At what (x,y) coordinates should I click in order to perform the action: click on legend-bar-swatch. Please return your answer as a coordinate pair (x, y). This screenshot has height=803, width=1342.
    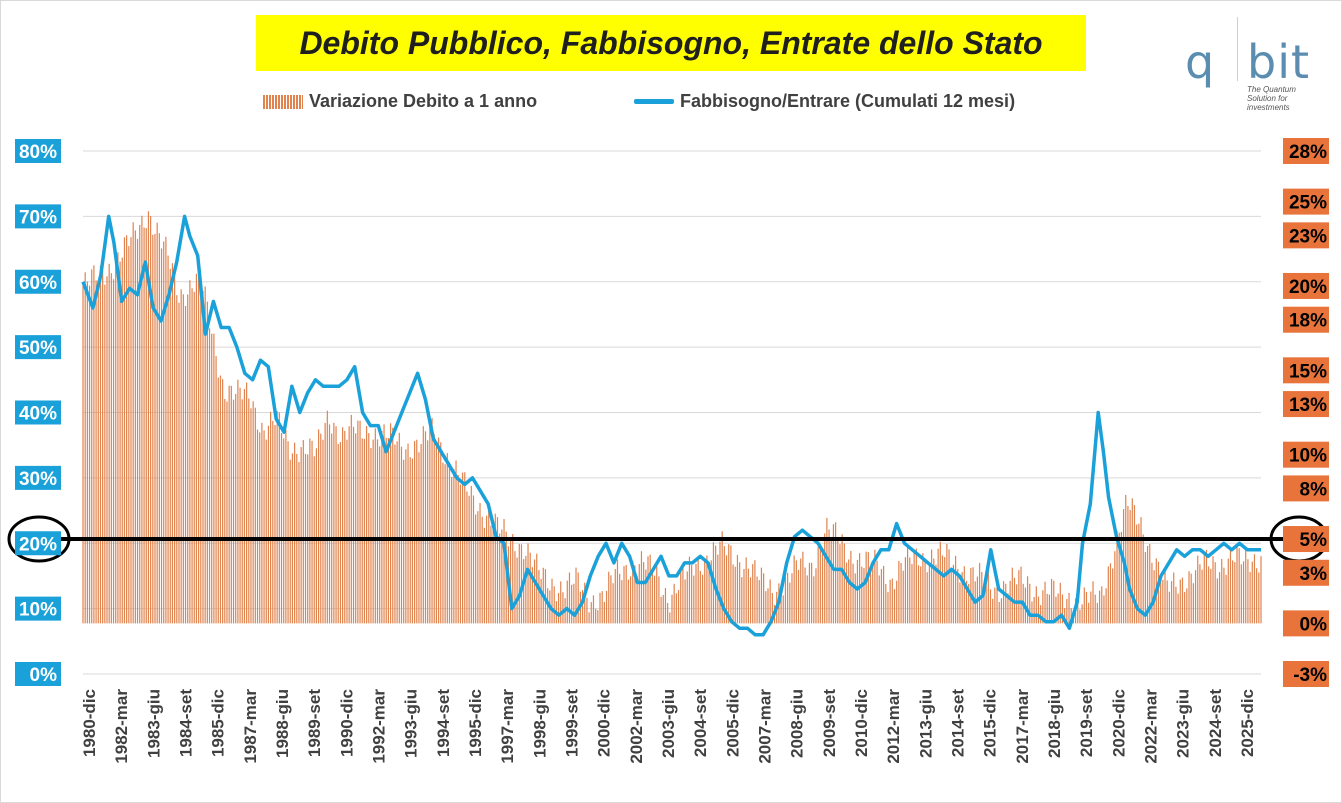
    Looking at the image, I should click on (283, 101).